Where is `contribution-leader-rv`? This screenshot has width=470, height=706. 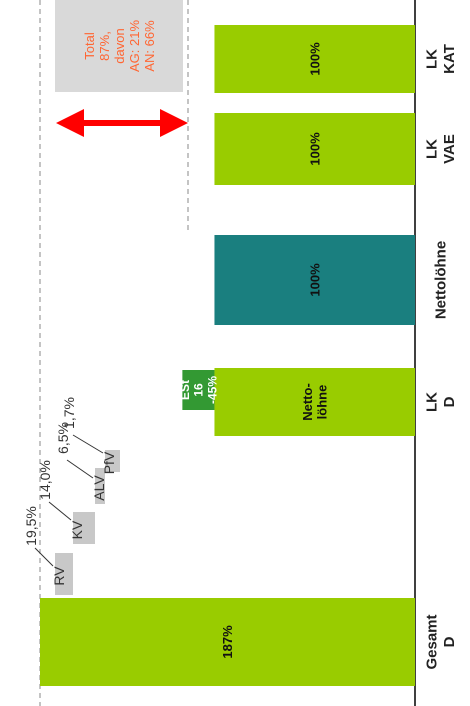
contribution-leader-rv is located at coordinates (44, 557).